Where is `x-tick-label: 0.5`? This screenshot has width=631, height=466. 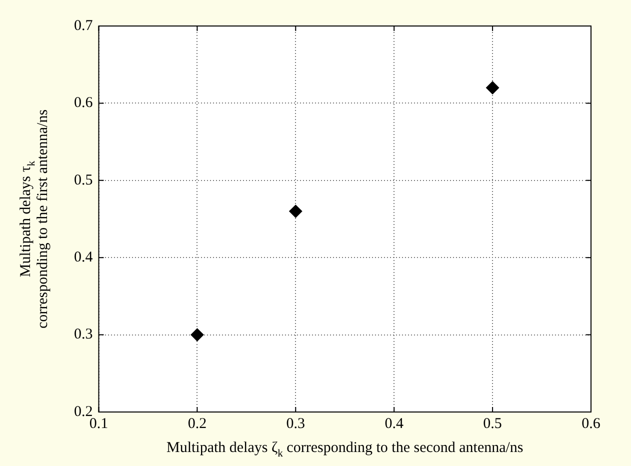
x-tick-label: 0.5 is located at coordinates (492, 424).